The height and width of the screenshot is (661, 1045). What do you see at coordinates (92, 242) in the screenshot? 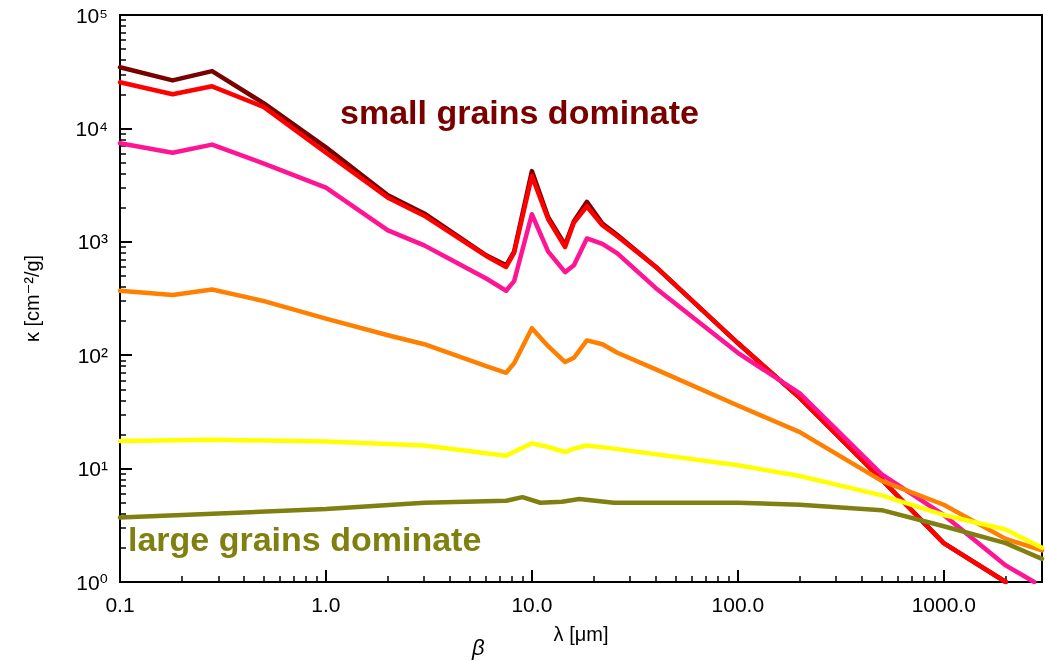
I see `y-tick-label: 10³` at bounding box center [92, 242].